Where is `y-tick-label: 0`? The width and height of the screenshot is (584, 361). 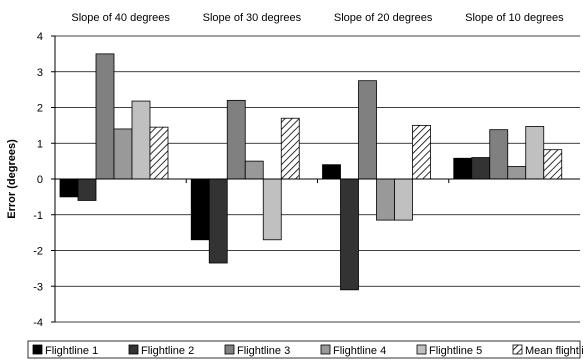
y-tick-label: 0 is located at coordinates (40, 180).